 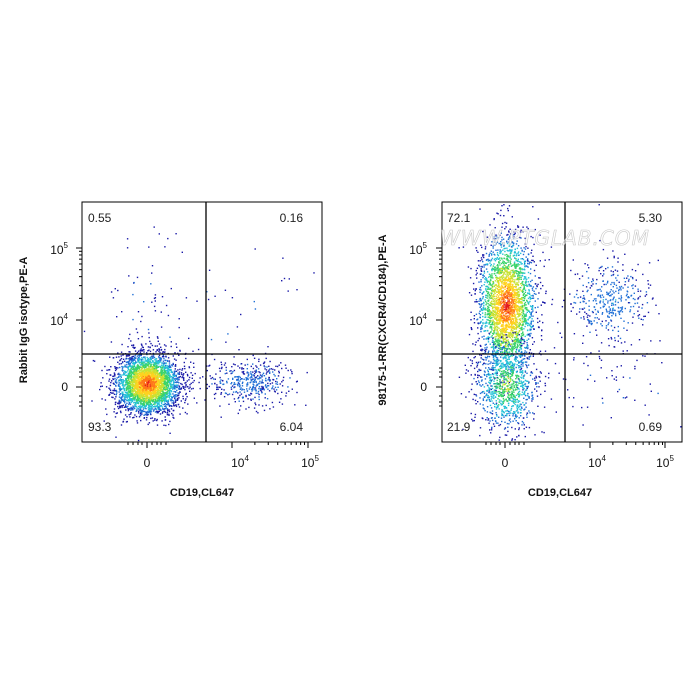 What do you see at coordinates (651, 218) in the screenshot?
I see `quadrant-upper-right-value: 5.30` at bounding box center [651, 218].